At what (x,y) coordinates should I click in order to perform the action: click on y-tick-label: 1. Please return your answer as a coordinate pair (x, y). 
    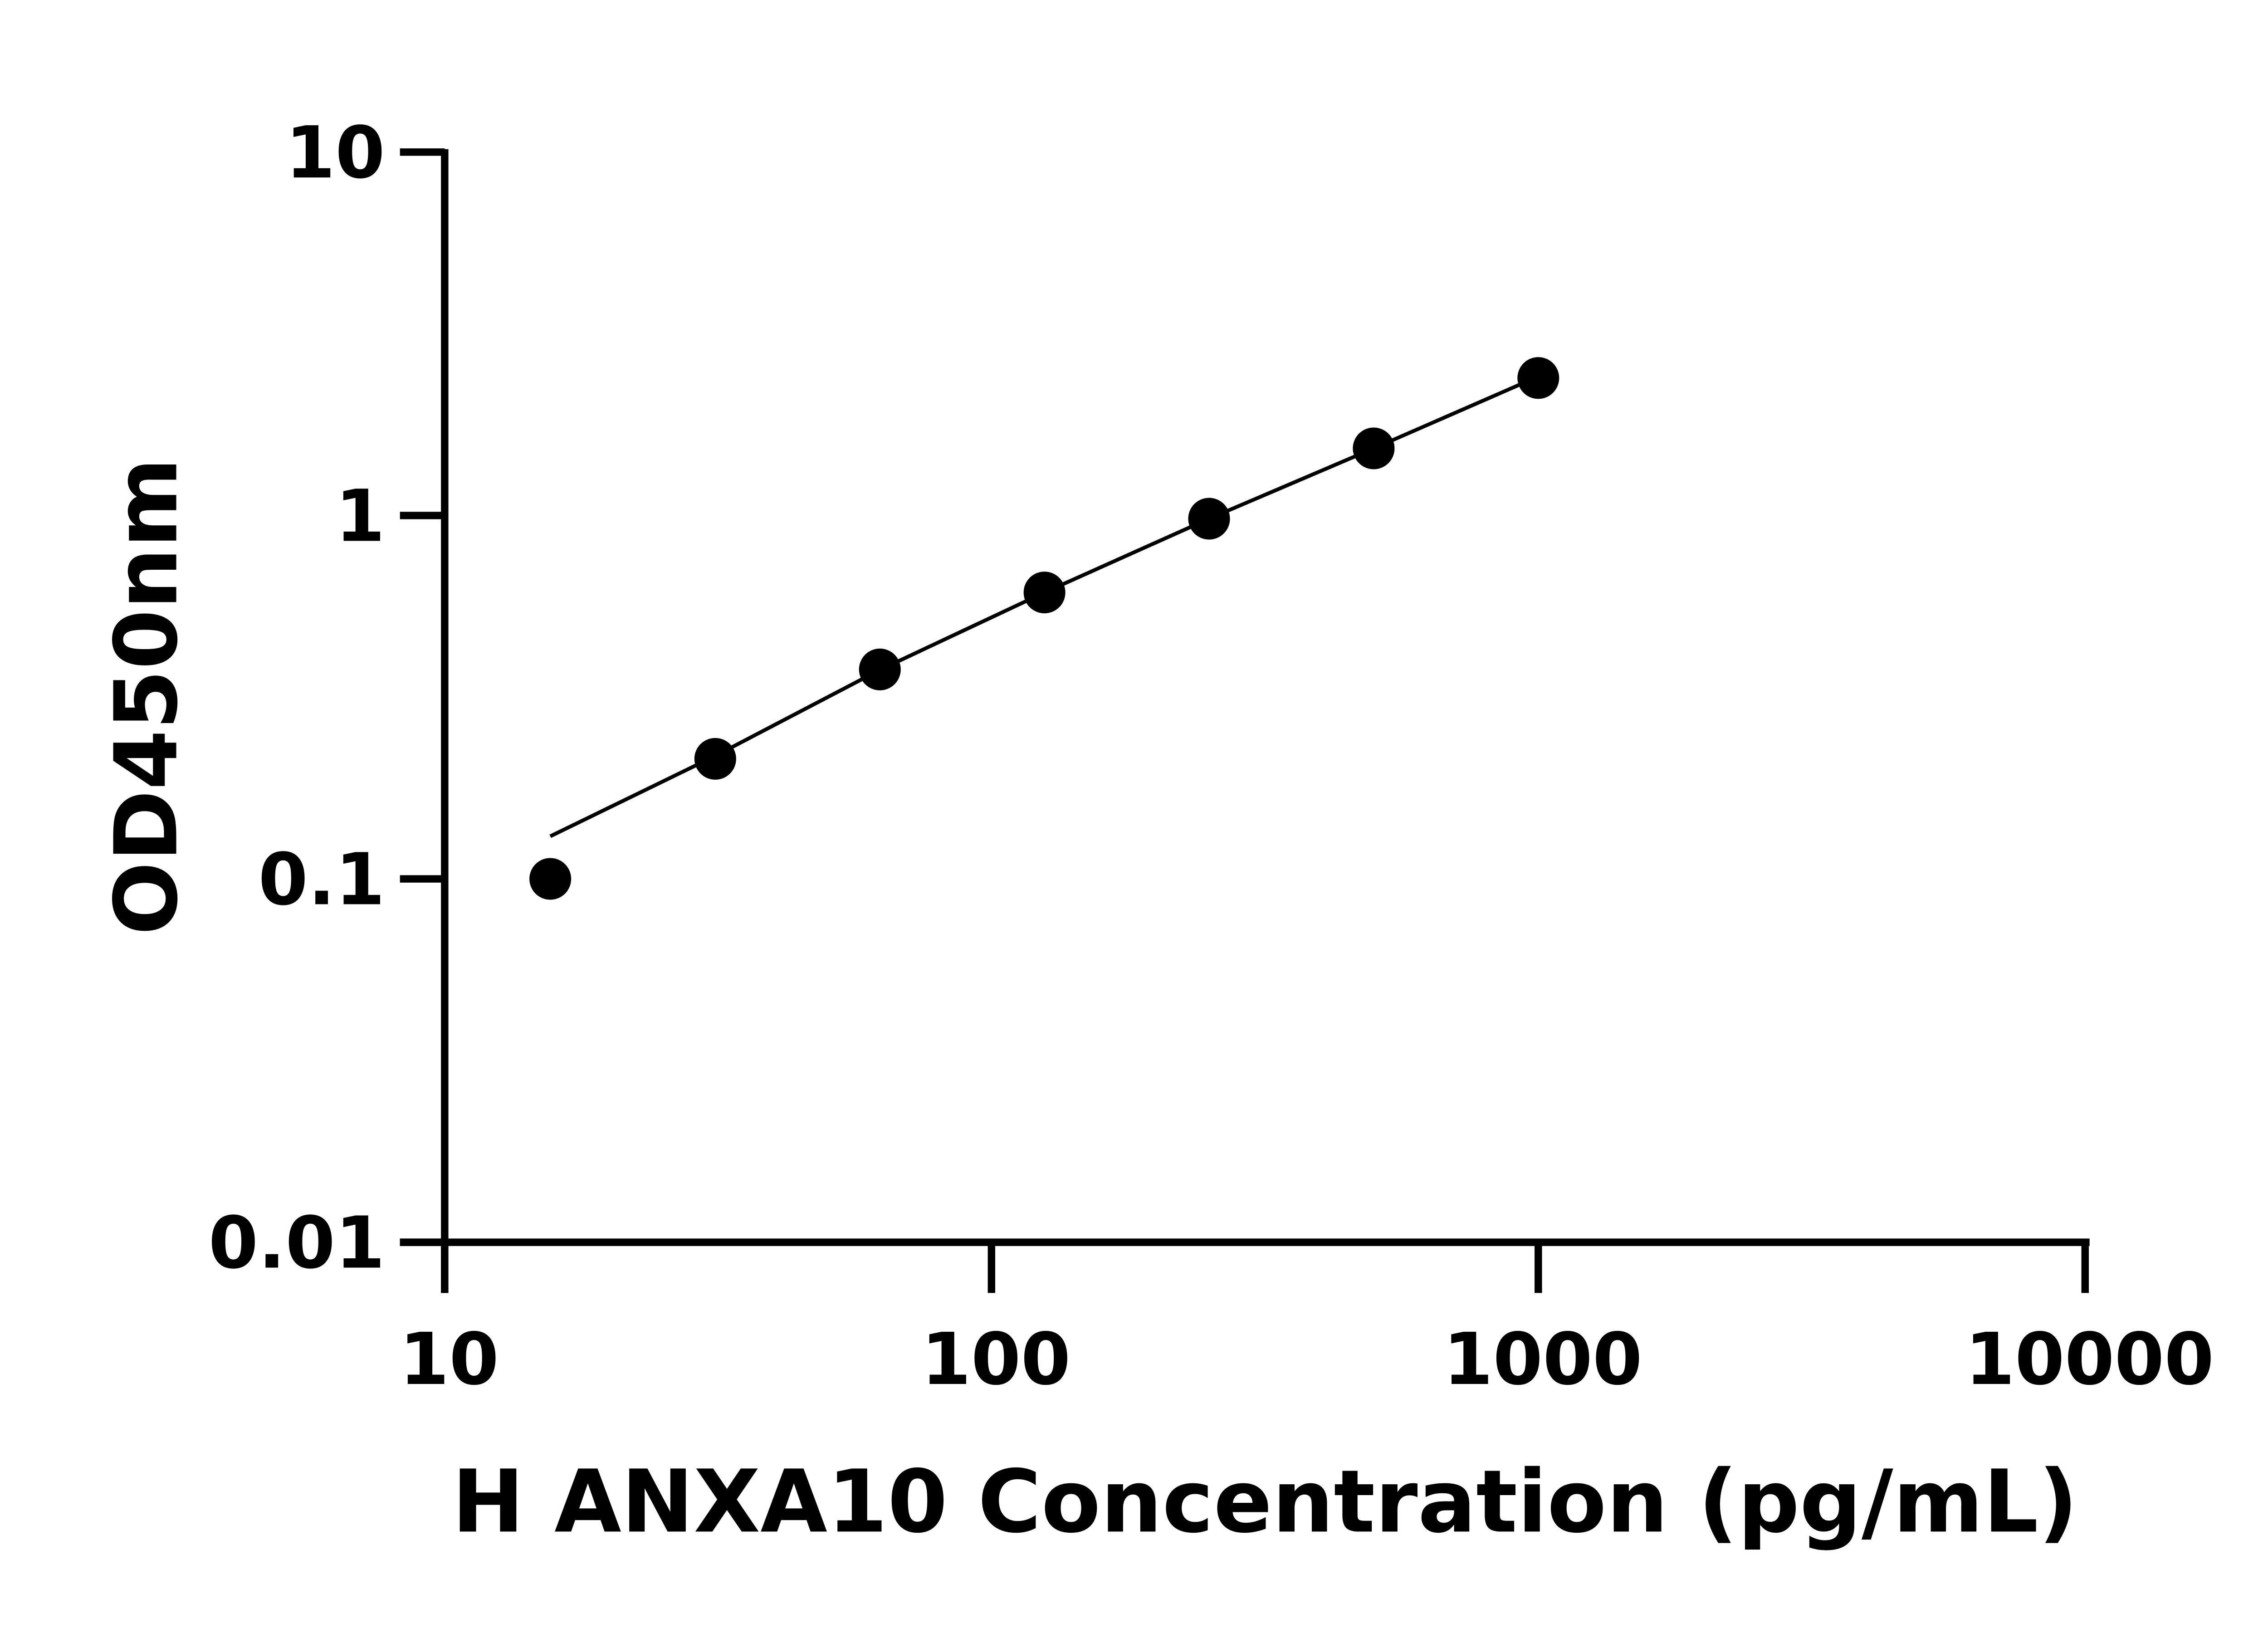
    Looking at the image, I should click on (360, 516).